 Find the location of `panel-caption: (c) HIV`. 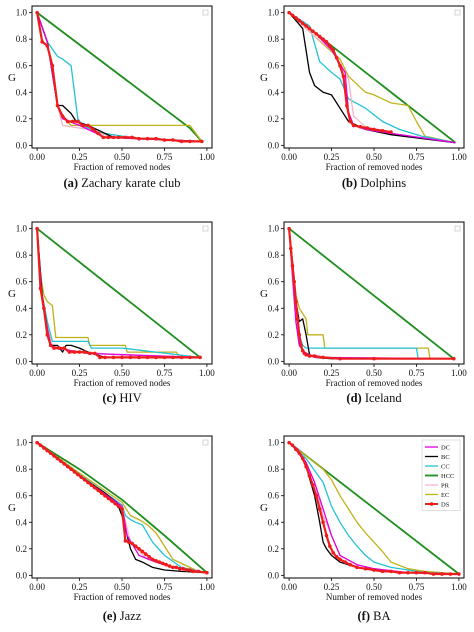

panel-caption: (c) HIV is located at coordinates (121, 398).